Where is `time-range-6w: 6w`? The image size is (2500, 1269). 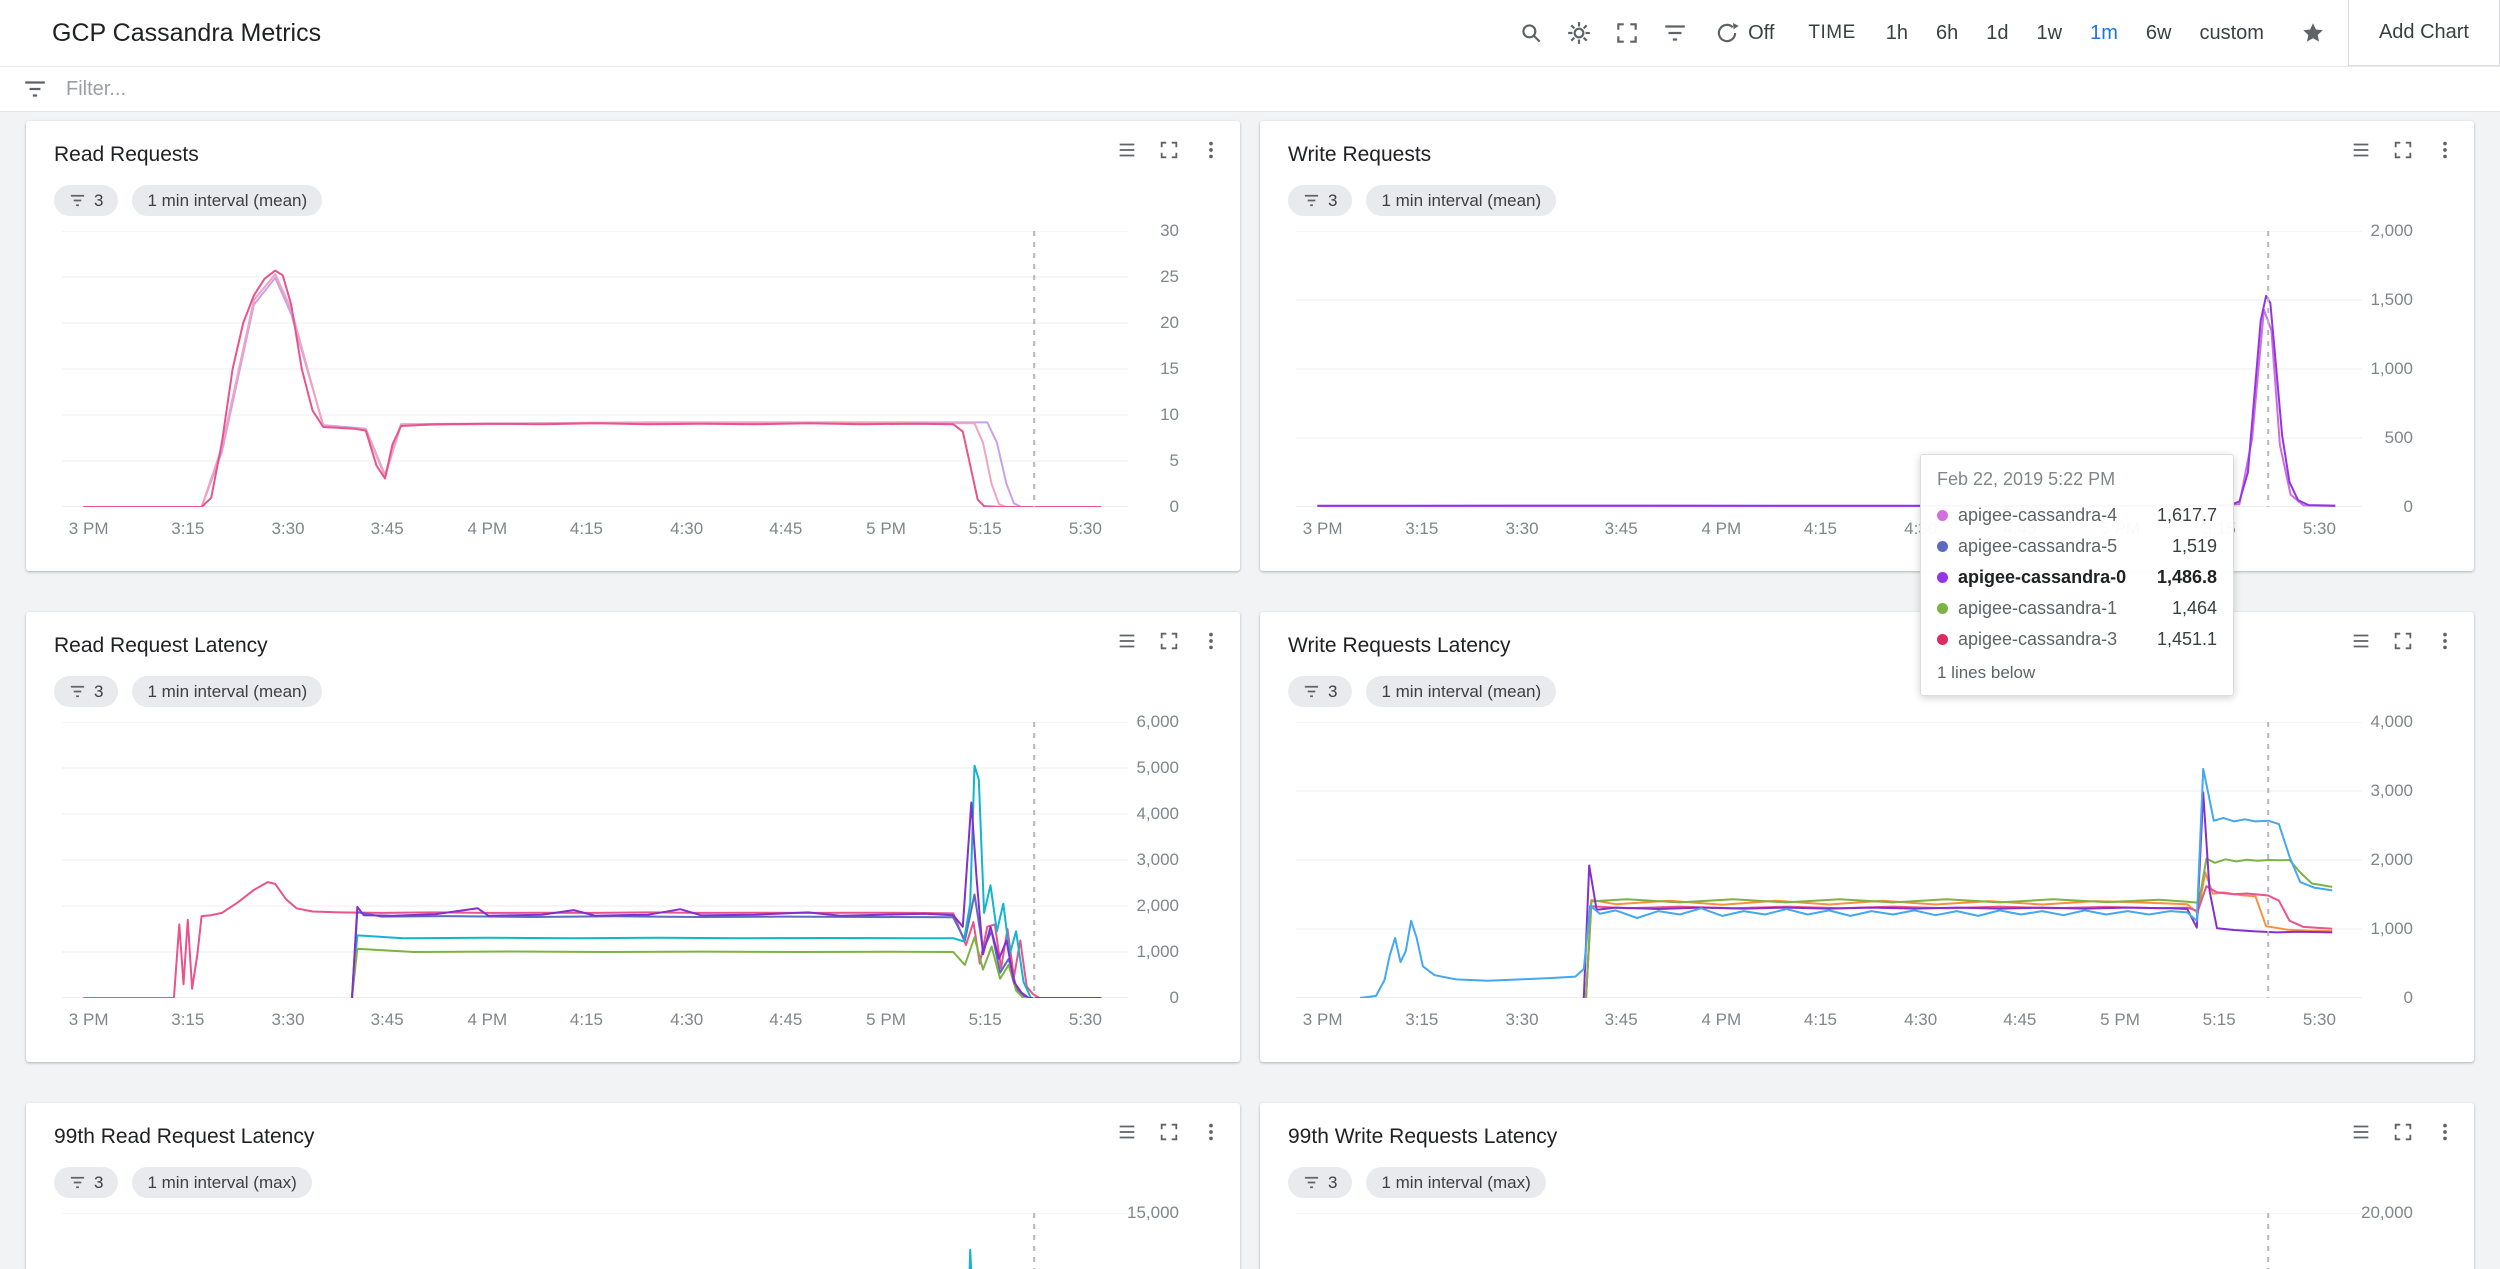 time-range-6w: 6w is located at coordinates (2158, 32).